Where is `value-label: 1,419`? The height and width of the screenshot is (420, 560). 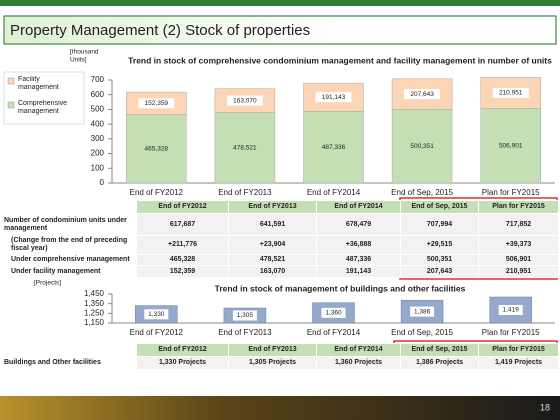 value-label: 1,419 is located at coordinates (511, 310).